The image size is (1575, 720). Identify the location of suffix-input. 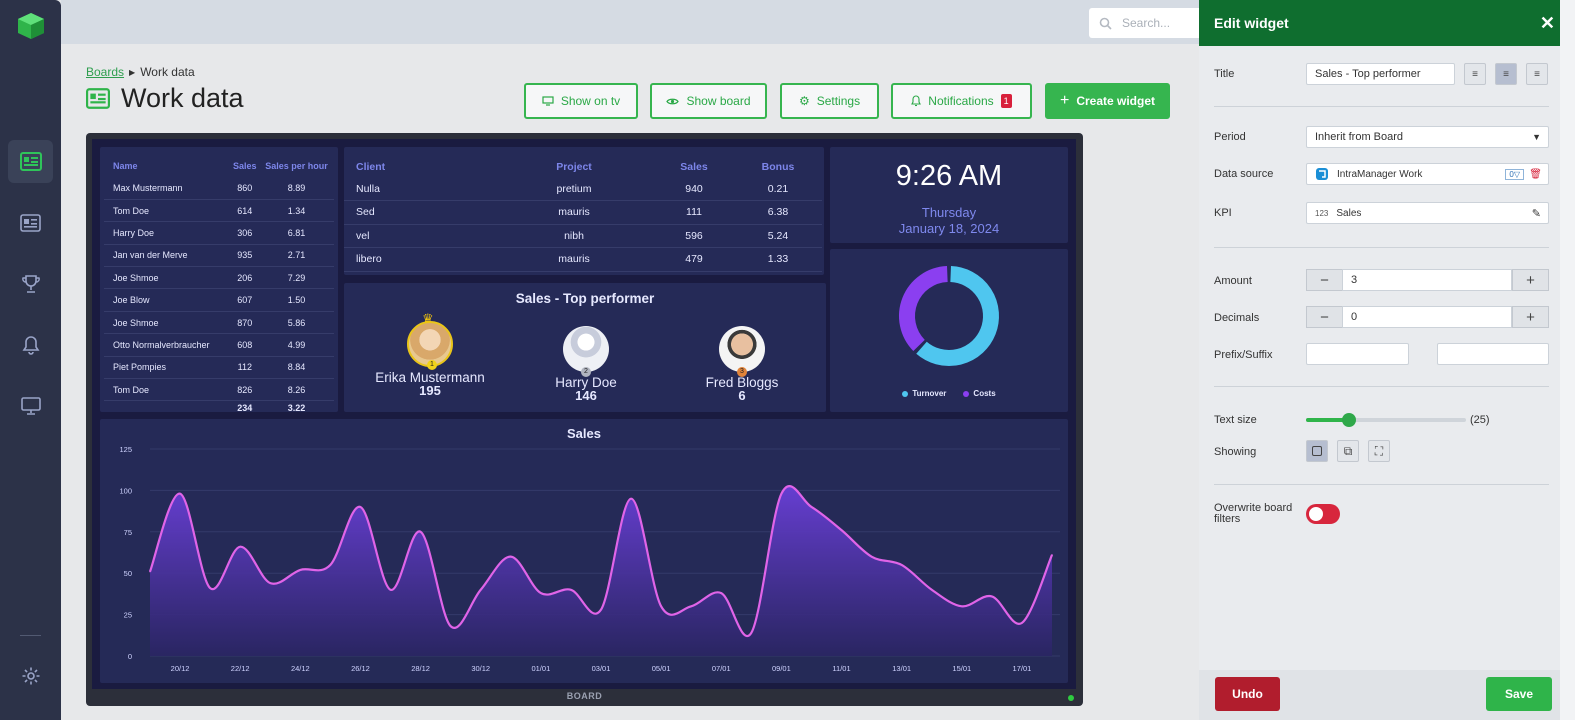
(1493, 354).